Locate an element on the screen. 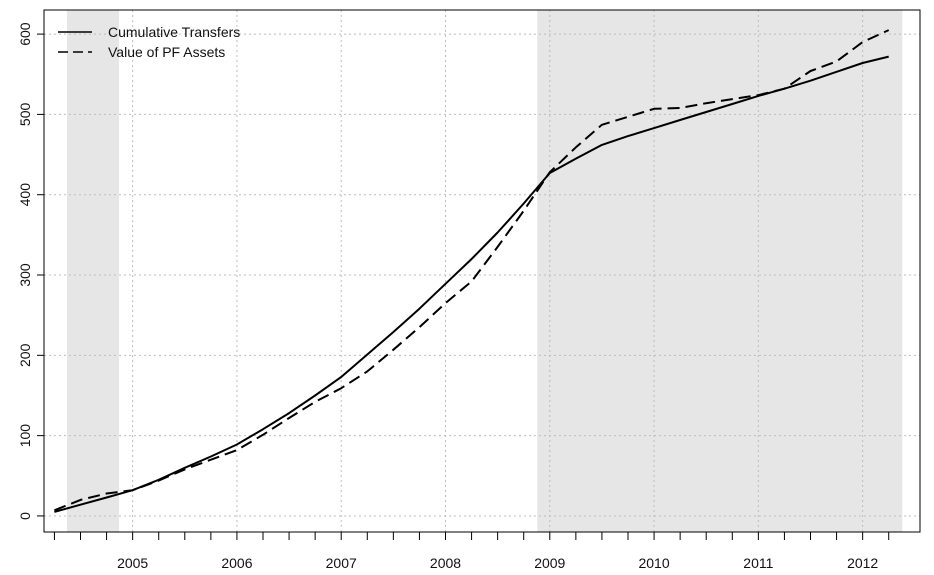  x-tick-label: 2005 is located at coordinates (132, 563).